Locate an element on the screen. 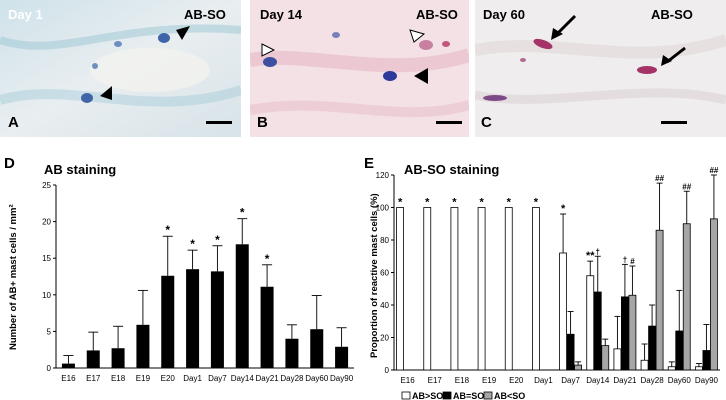  y-tick-label: 5 is located at coordinates (49, 331).